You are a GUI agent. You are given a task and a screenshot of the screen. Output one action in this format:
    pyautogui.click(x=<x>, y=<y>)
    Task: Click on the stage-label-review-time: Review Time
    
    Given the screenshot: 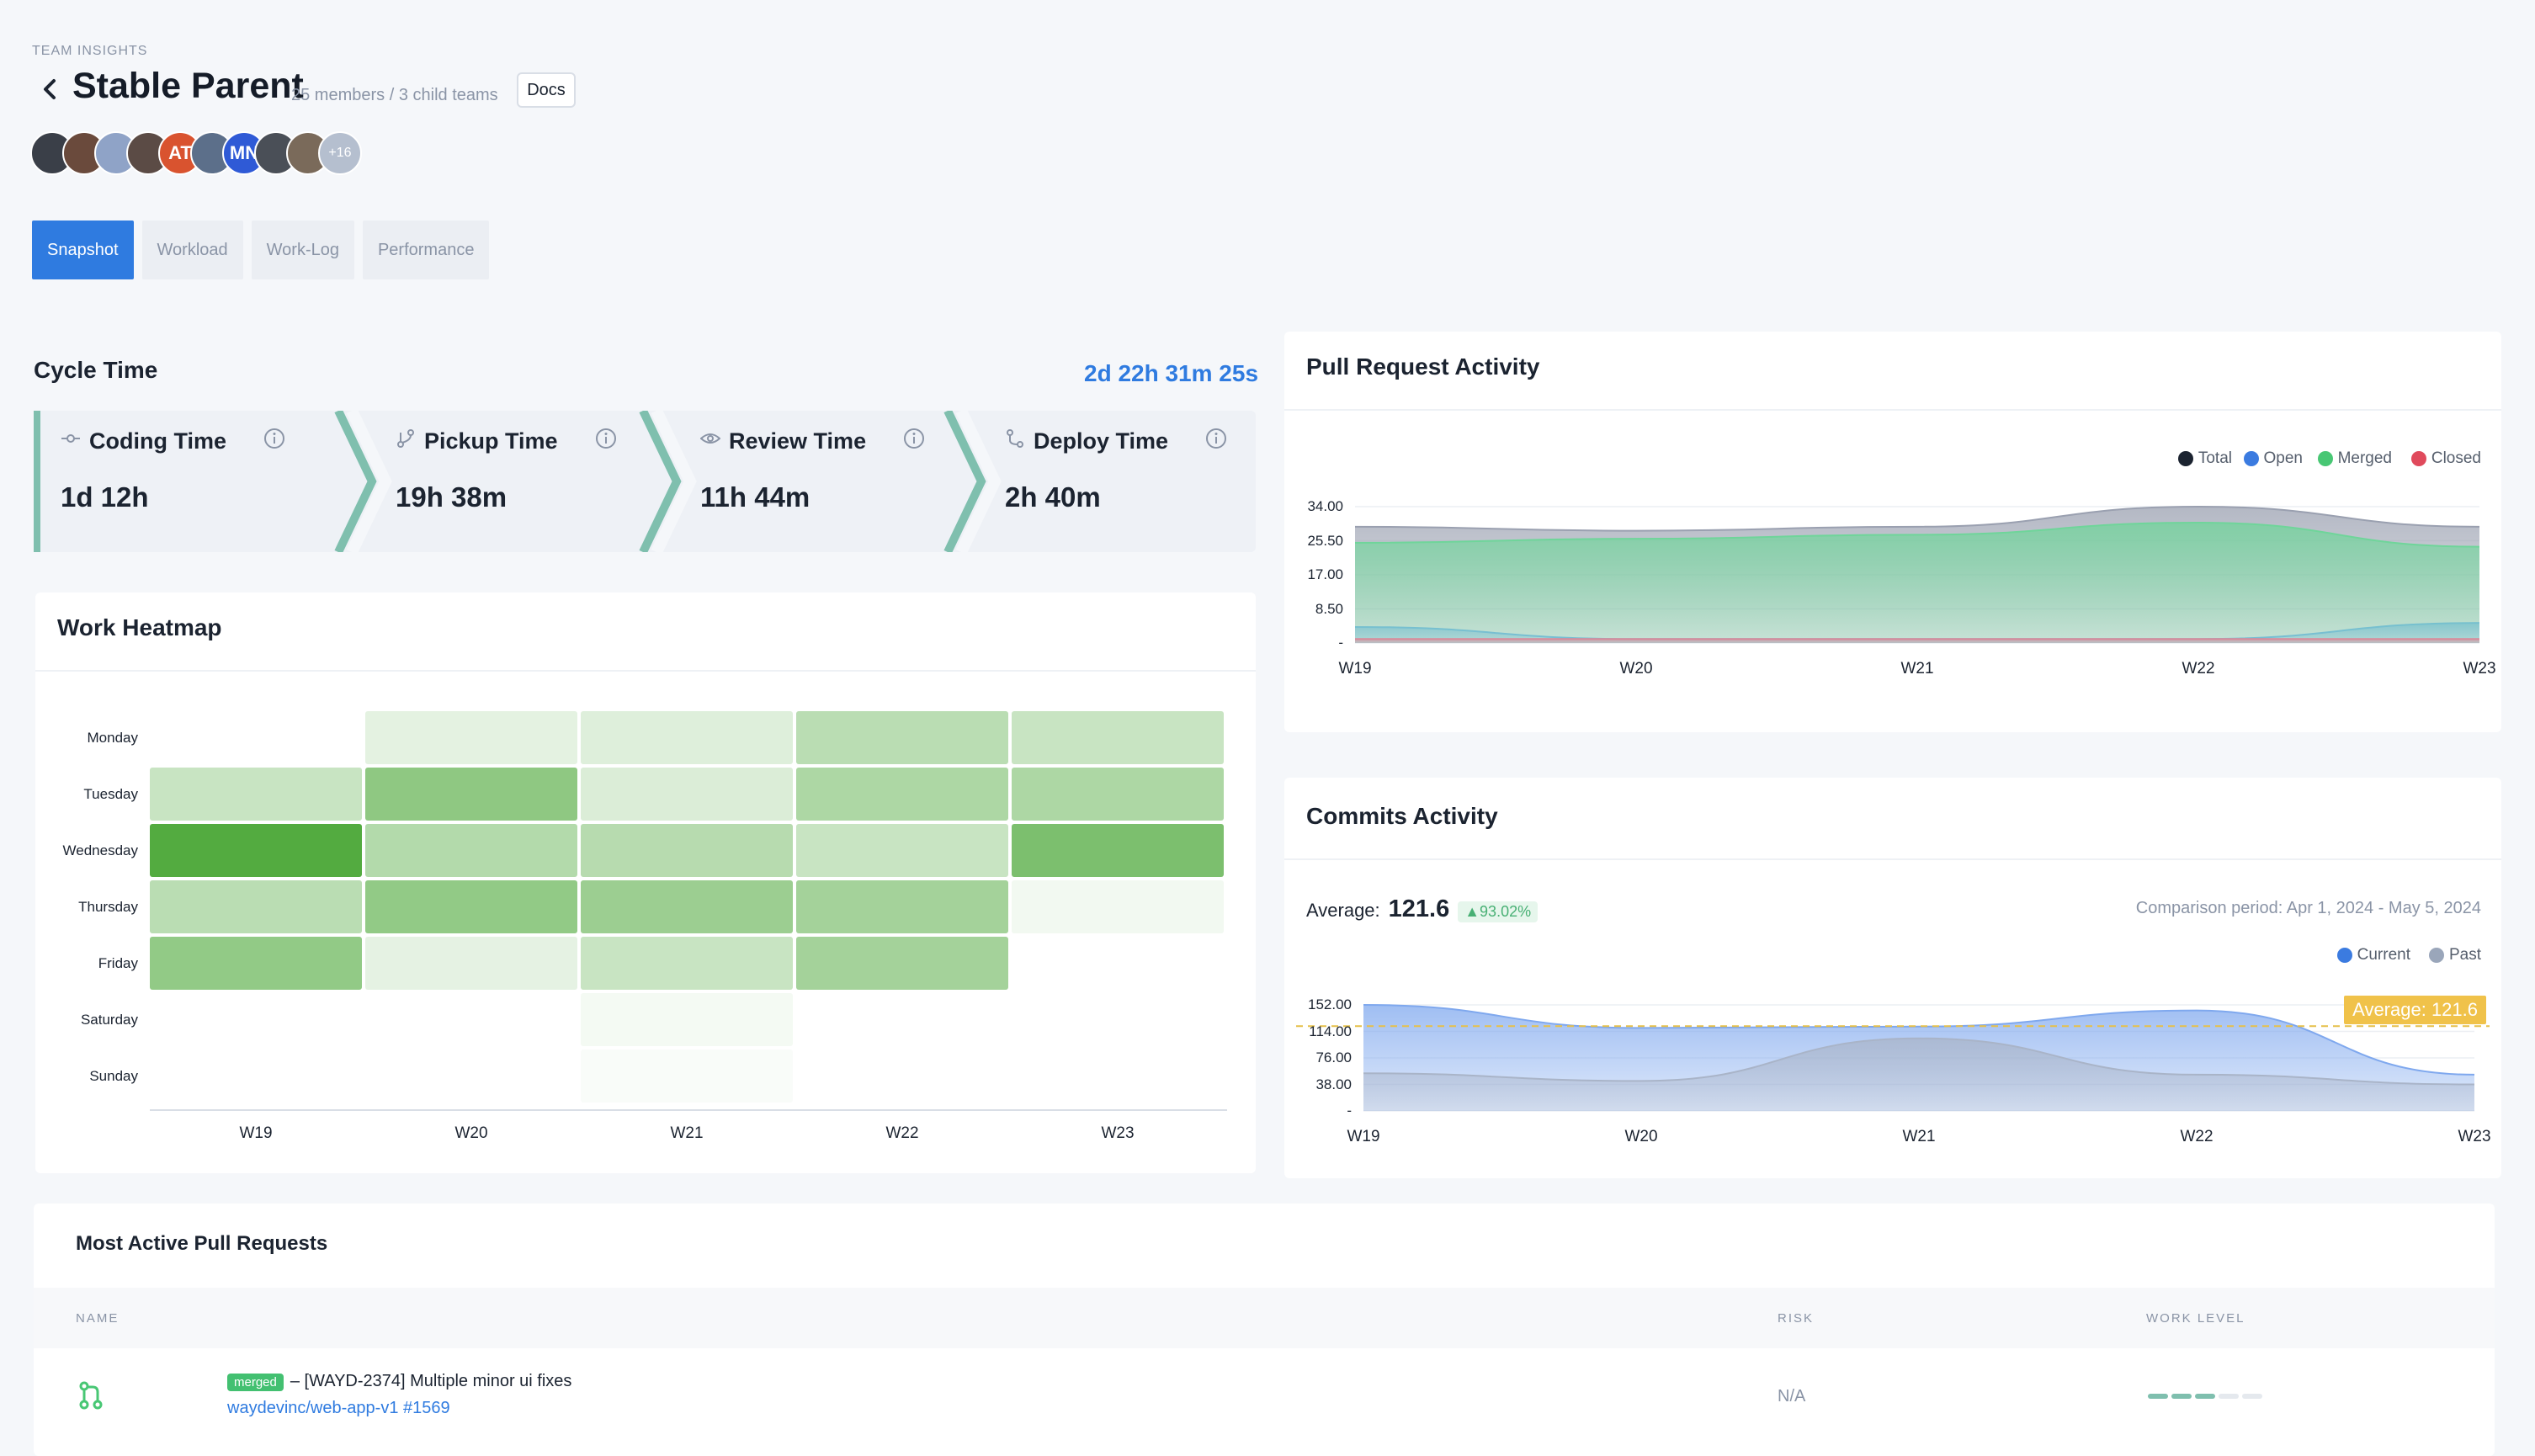 What is the action you would take?
    pyautogui.click(x=812, y=442)
    